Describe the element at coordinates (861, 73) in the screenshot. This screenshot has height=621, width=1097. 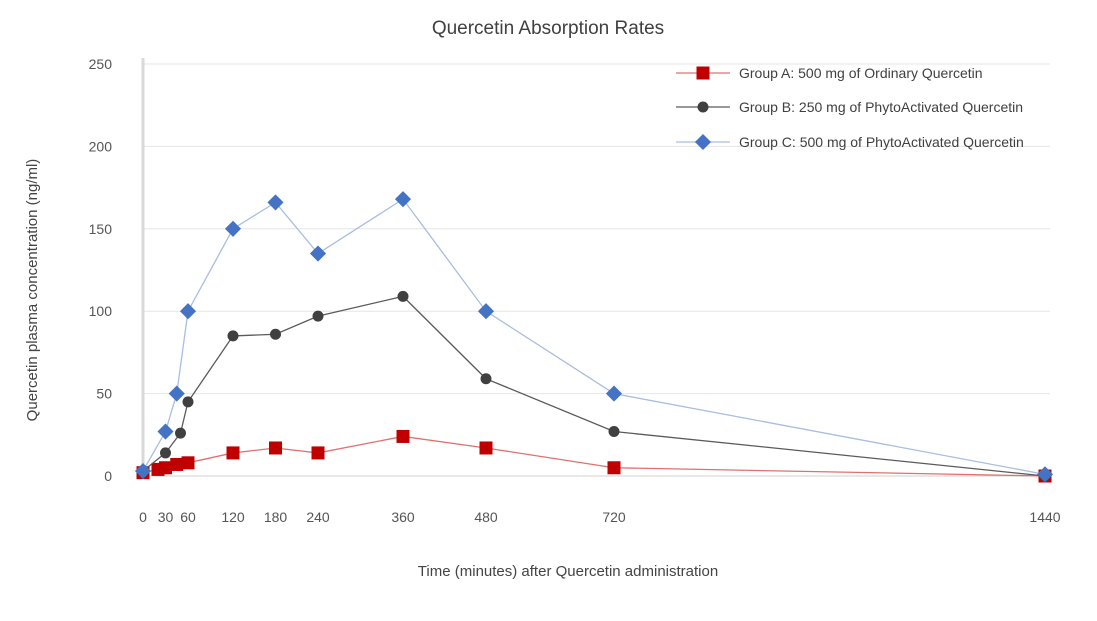
I see `legend-label: Group A: 500 mg of Ordinary Quercetin` at that location.